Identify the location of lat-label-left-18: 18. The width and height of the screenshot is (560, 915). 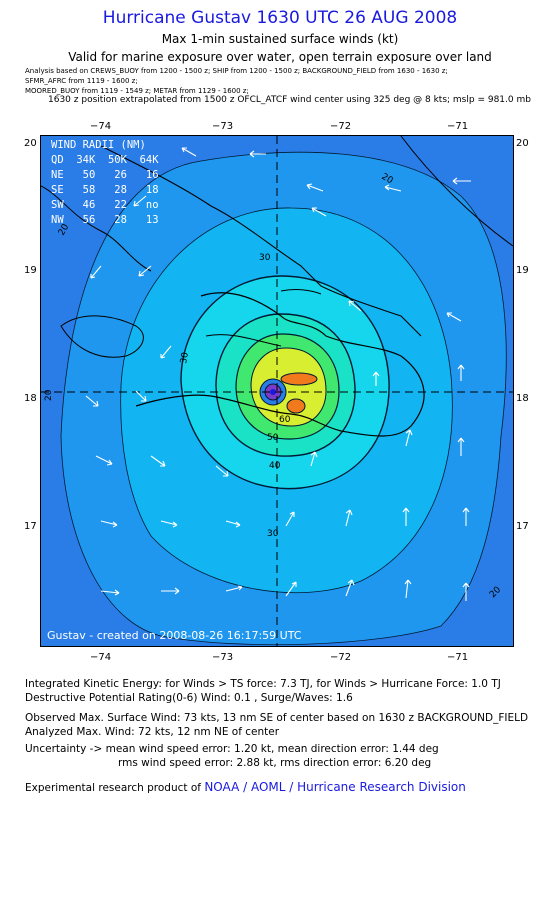
(30, 398).